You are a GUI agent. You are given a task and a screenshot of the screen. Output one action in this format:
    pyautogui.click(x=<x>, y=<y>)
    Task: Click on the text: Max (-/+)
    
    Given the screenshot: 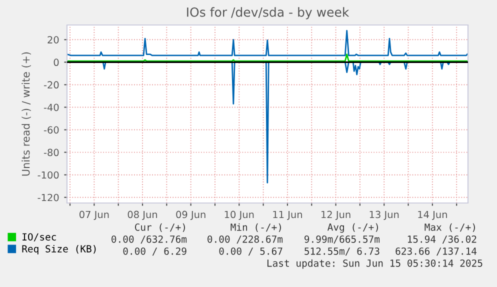 What is the action you would take?
    pyautogui.click(x=449, y=227)
    